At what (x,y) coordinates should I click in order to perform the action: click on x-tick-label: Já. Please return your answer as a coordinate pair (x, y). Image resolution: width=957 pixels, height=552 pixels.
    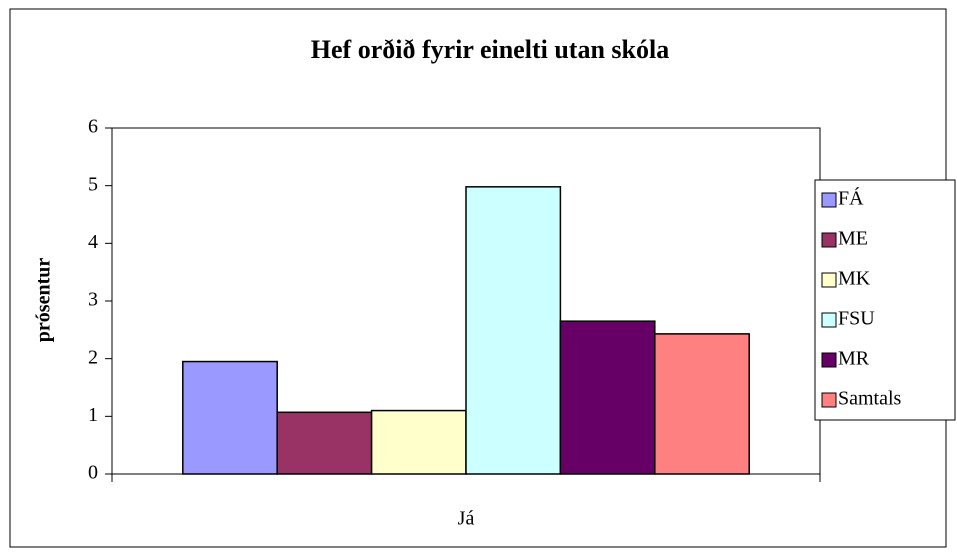
    Looking at the image, I should click on (466, 519).